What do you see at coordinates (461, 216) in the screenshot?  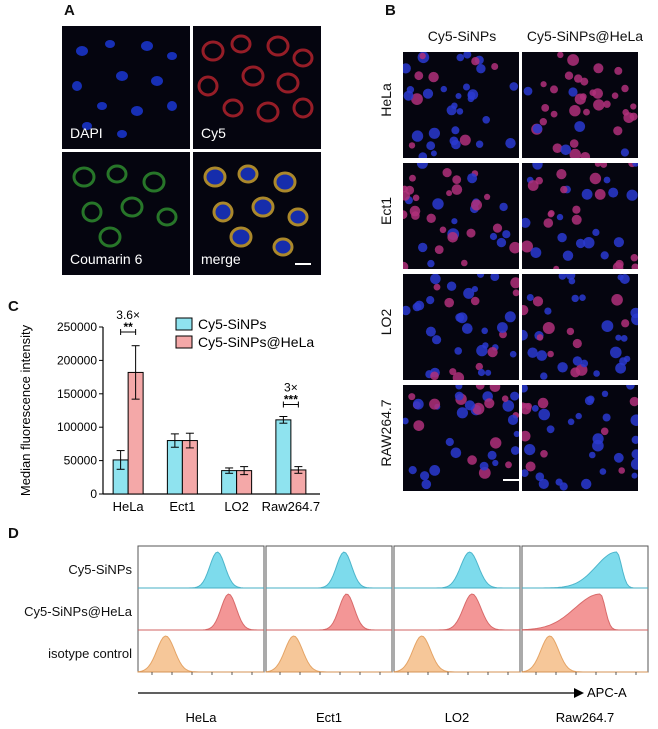 I see `micro-ect1-cy5-sinps` at bounding box center [461, 216].